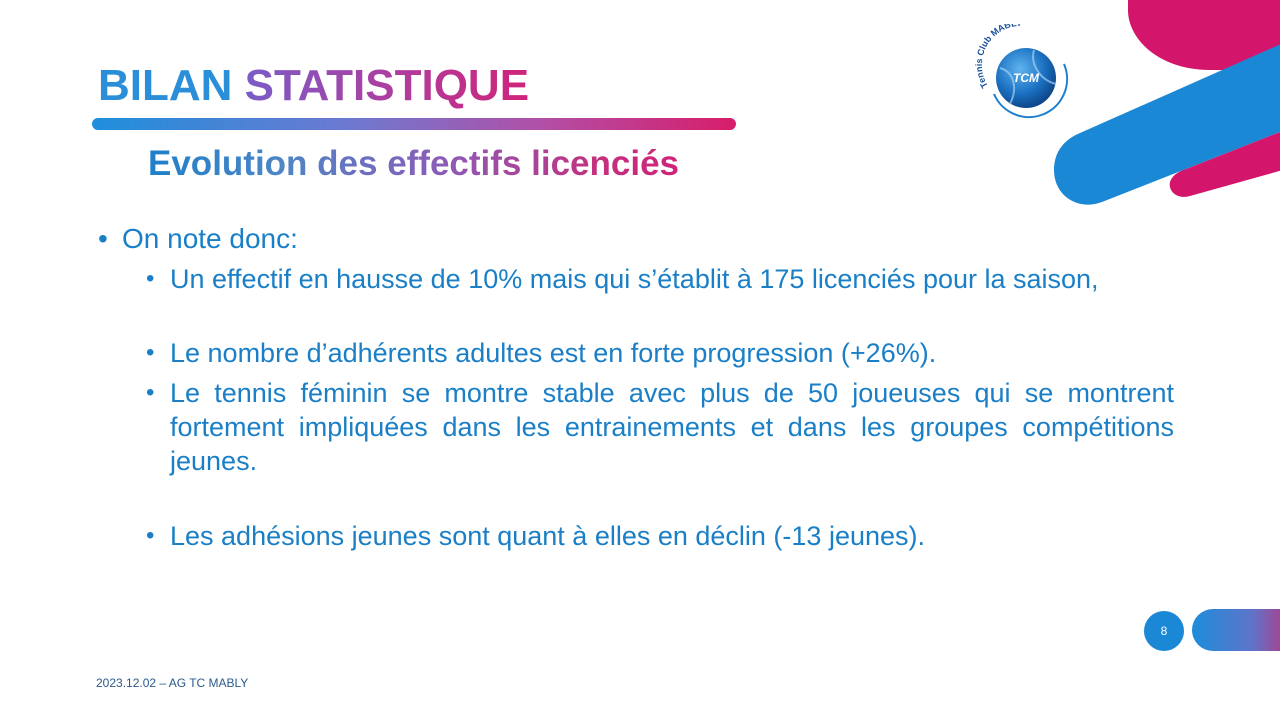 The width and height of the screenshot is (1280, 720). Describe the element at coordinates (165, 85) in the screenshot. I see `title-word-bilan: BILAN` at that location.